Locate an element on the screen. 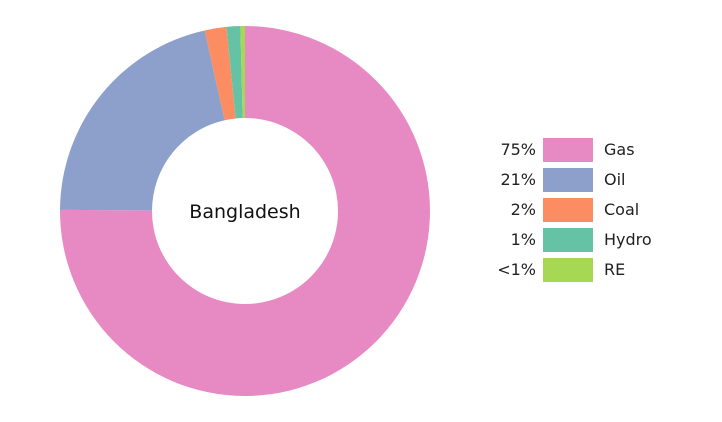  legend-label-re: RE is located at coordinates (614, 269).